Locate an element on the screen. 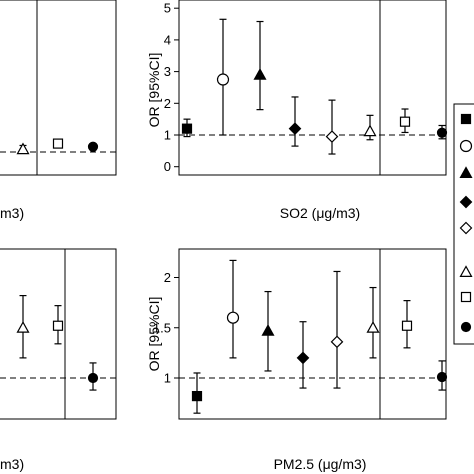  ylabel-bottom-right: OR [95%CI] is located at coordinates (154, 334).